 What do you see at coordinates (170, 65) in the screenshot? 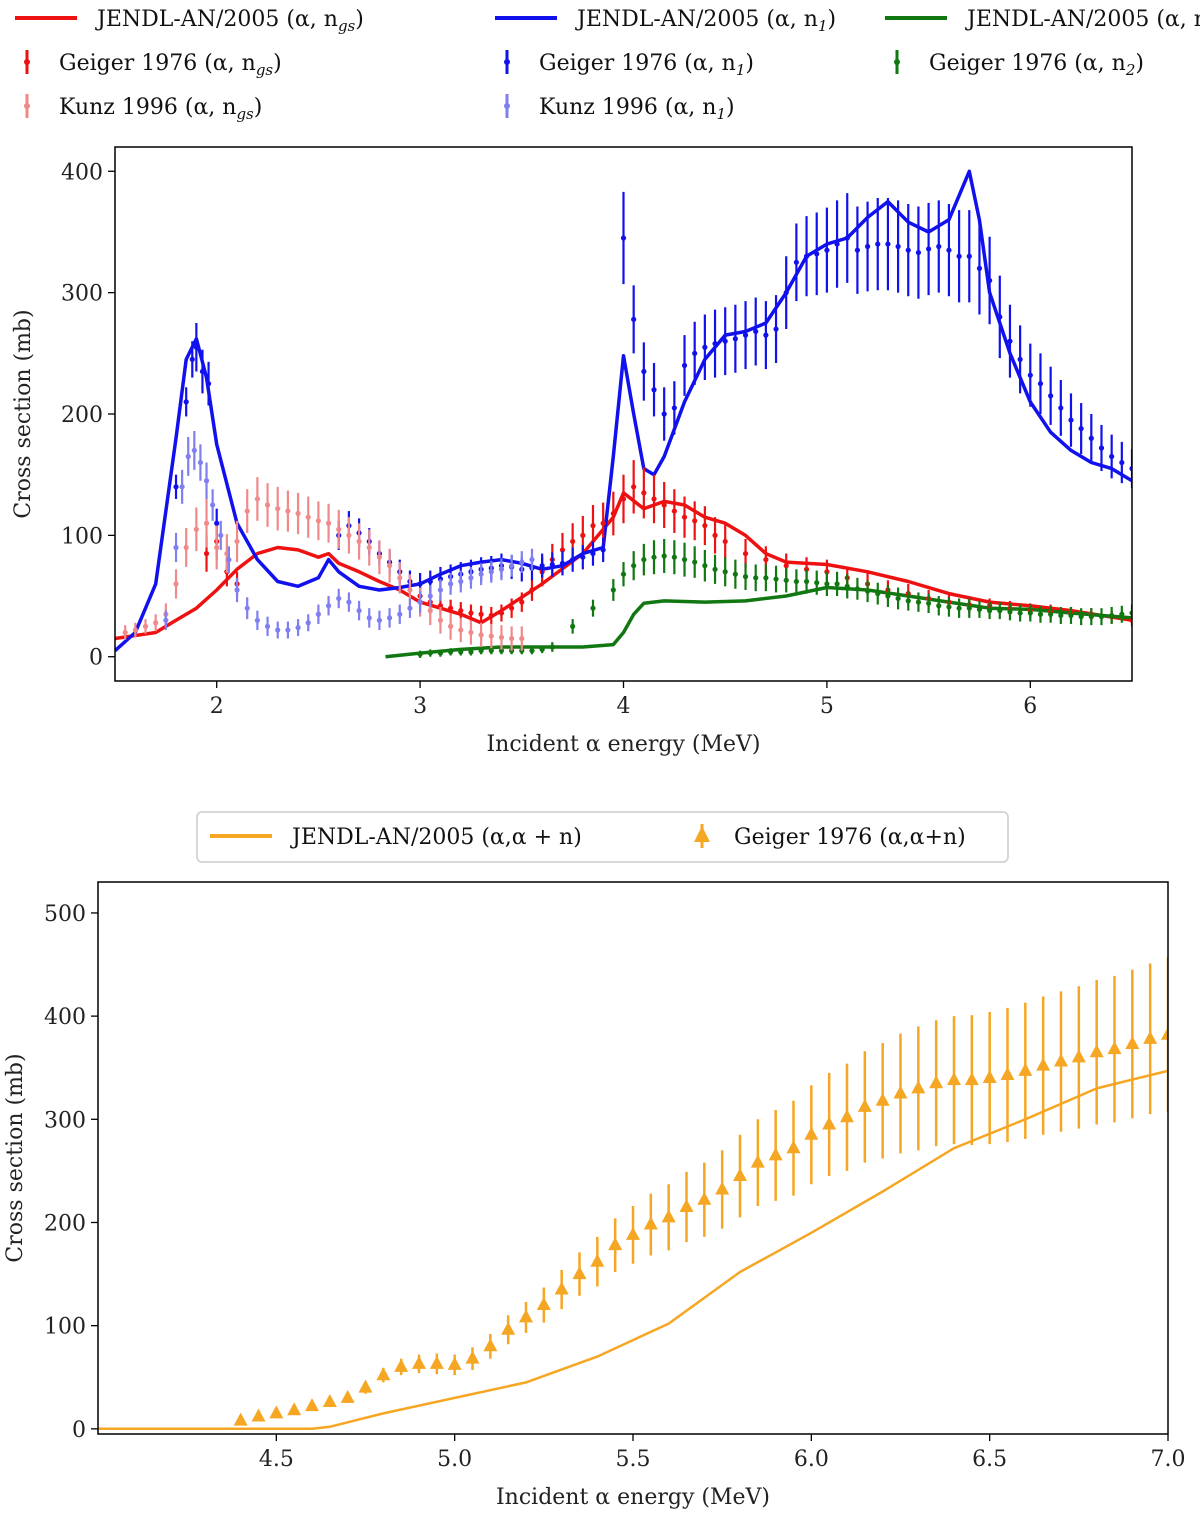
I see `legend-1-3-label: Geiger 1976 (α, ngs)` at bounding box center [170, 65].